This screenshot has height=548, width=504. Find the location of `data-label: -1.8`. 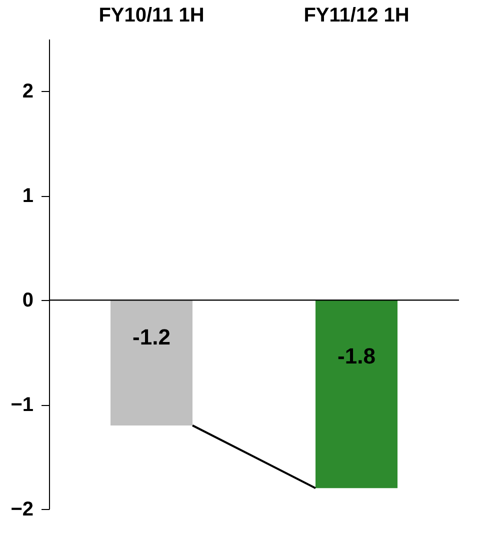

data-label: -1.8 is located at coordinates (357, 356).